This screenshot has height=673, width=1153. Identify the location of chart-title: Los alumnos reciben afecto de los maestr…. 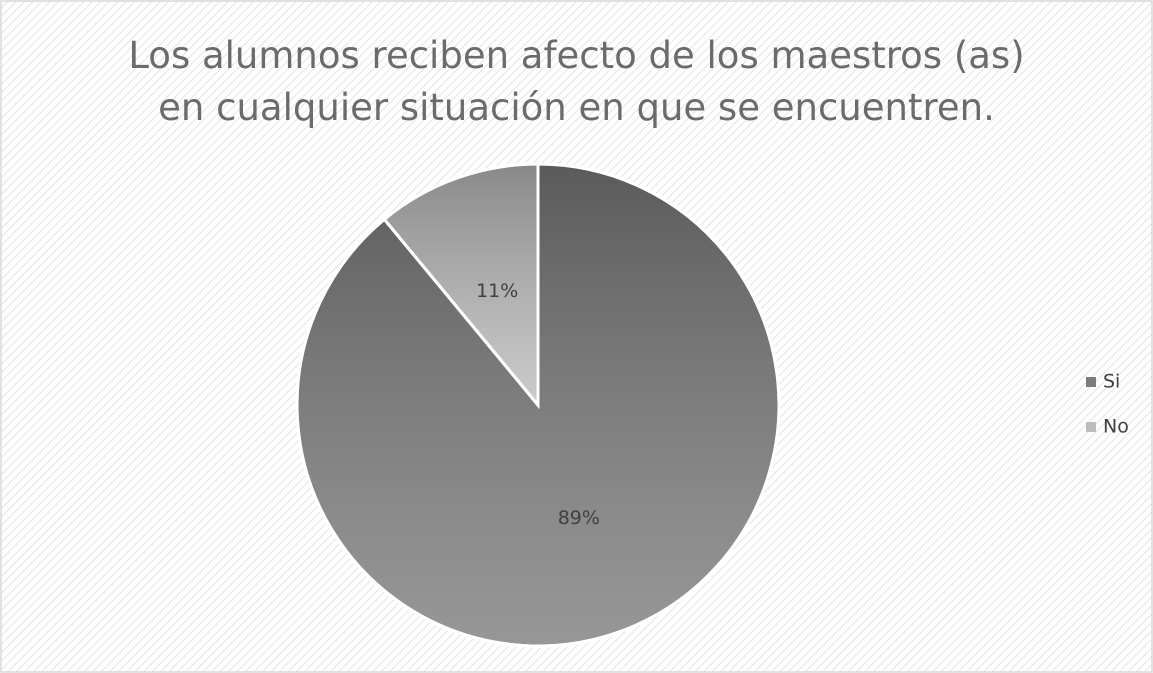
(576, 81).